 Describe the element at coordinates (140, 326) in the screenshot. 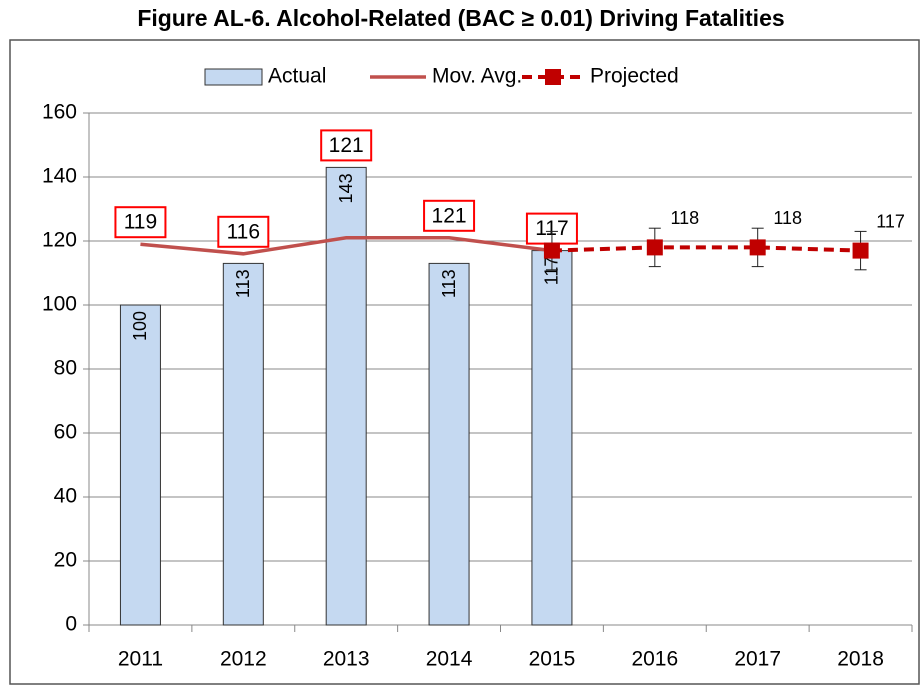

I see `bar-value-label: 100` at that location.